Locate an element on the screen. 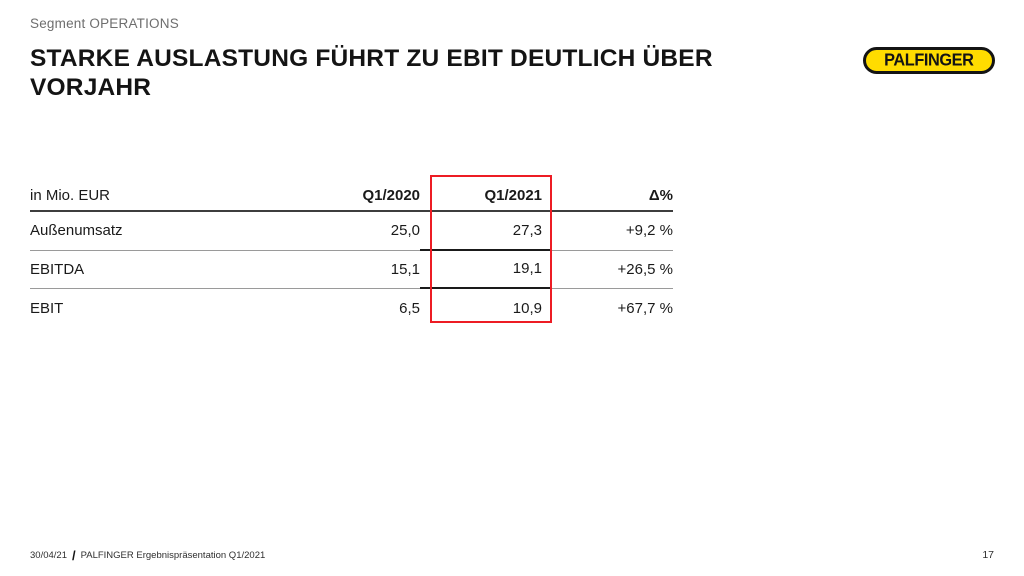 This screenshot has width=1024, height=576. table-row-aussenumsatz: Außenumsatz 25,0 27,3 +9,2 % is located at coordinates (351, 231).